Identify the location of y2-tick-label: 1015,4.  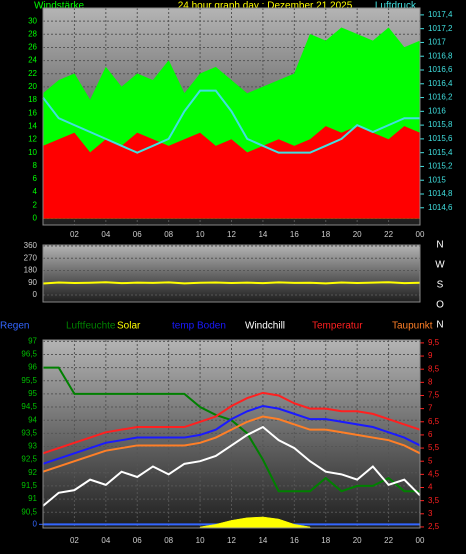
(440, 152).